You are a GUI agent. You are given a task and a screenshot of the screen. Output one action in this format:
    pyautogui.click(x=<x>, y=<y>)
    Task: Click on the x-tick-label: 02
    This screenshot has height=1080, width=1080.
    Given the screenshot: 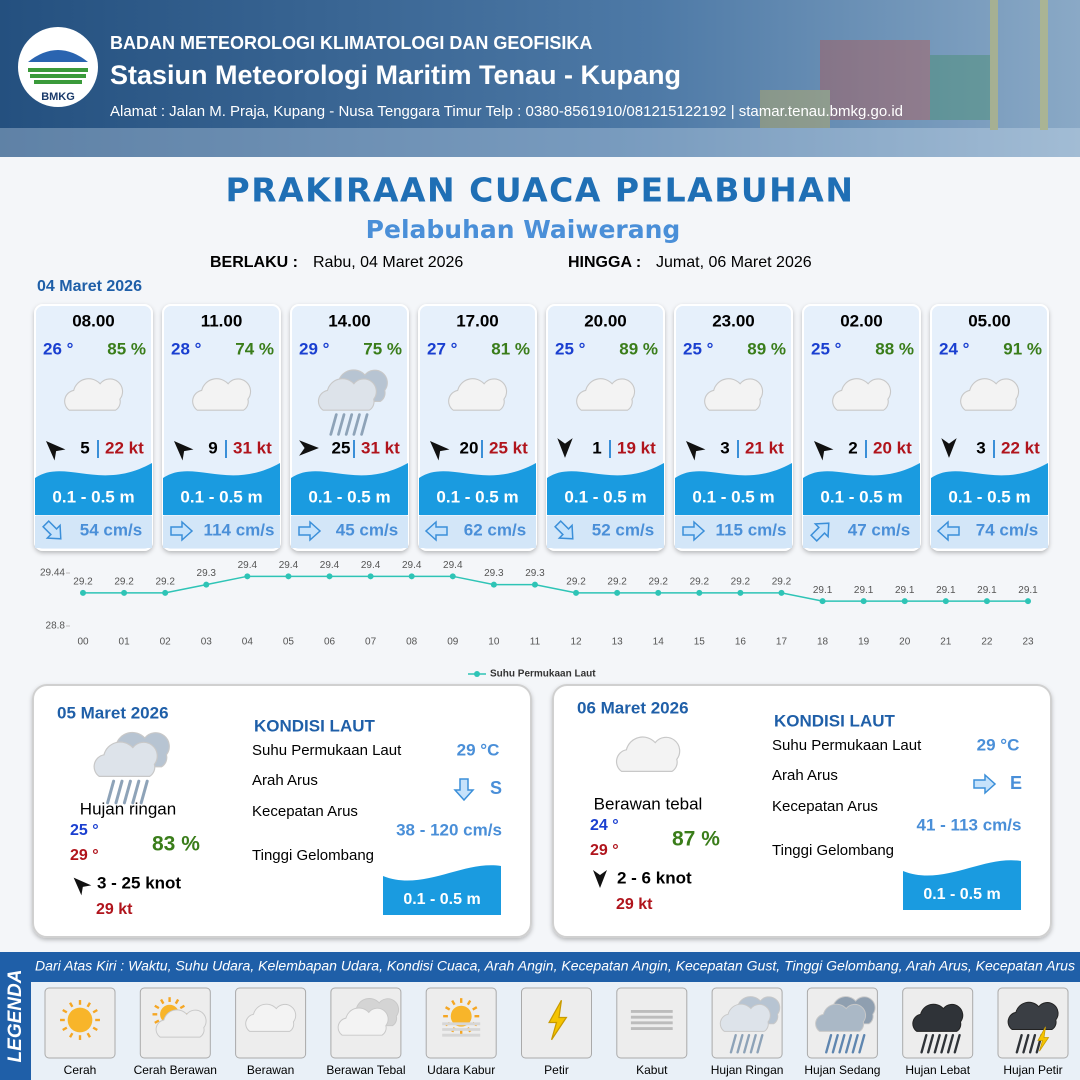 What is the action you would take?
    pyautogui.click(x=166, y=642)
    